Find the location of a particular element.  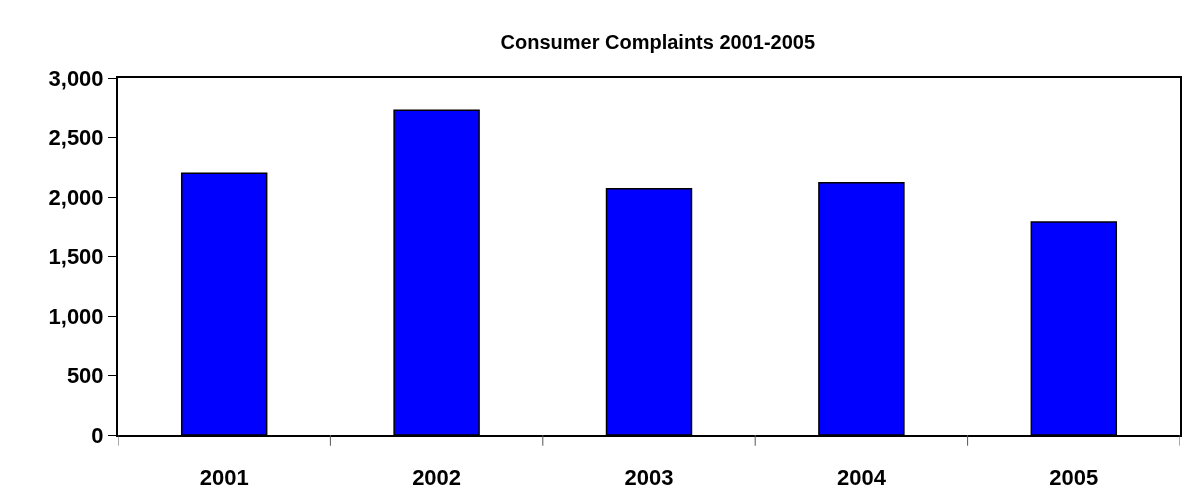

y-tick-label: 3,000 is located at coordinates (76, 78).